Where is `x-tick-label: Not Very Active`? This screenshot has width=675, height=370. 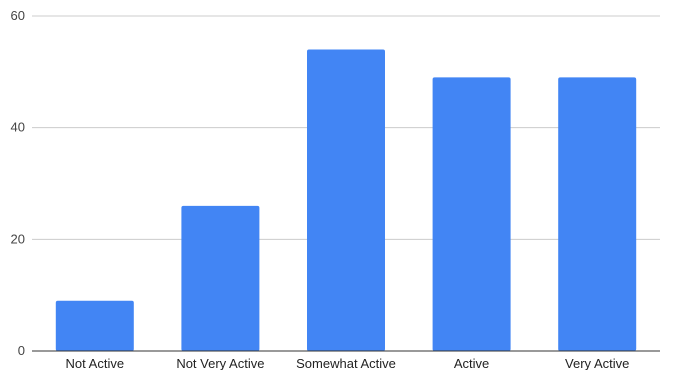
x-tick-label: Not Very Active is located at coordinates (220, 363).